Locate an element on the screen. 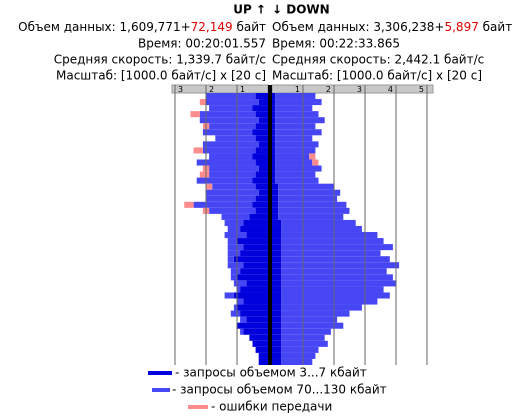 This screenshot has width=531, height=418. up-volume: Объем данных: 1,609,771+72,149 байт is located at coordinates (142, 27).